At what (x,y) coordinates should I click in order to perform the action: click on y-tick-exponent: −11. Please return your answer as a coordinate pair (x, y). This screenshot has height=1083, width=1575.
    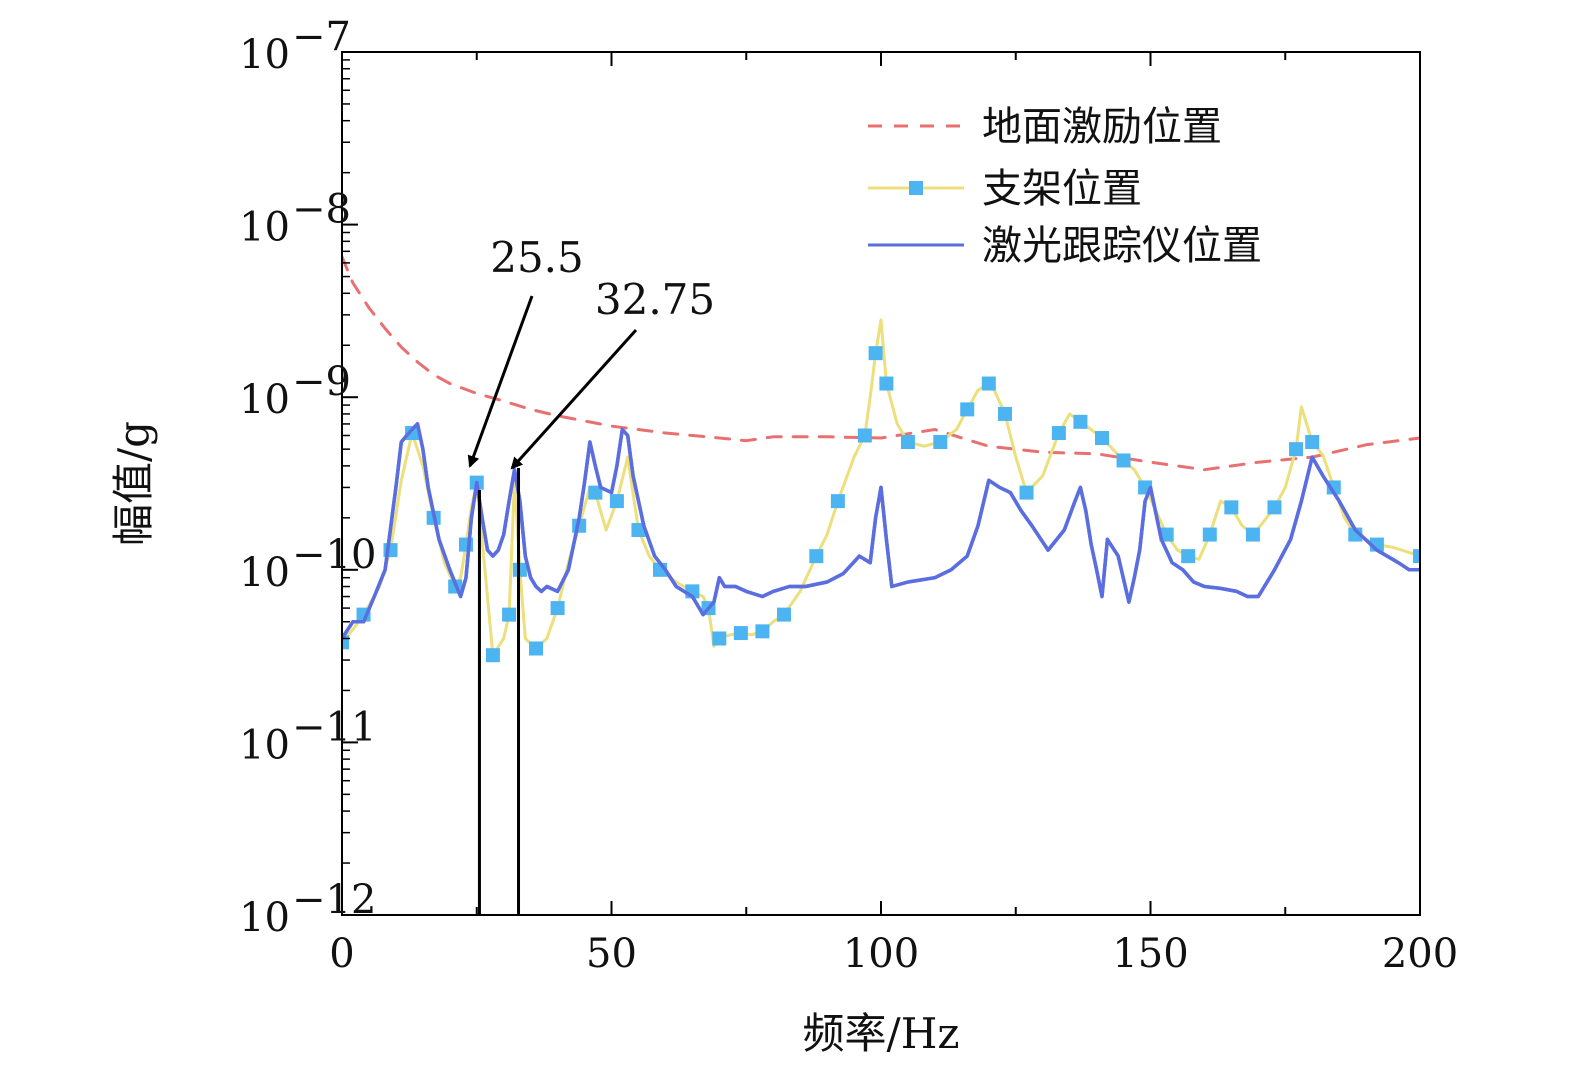
    Looking at the image, I should click on (334, 727).